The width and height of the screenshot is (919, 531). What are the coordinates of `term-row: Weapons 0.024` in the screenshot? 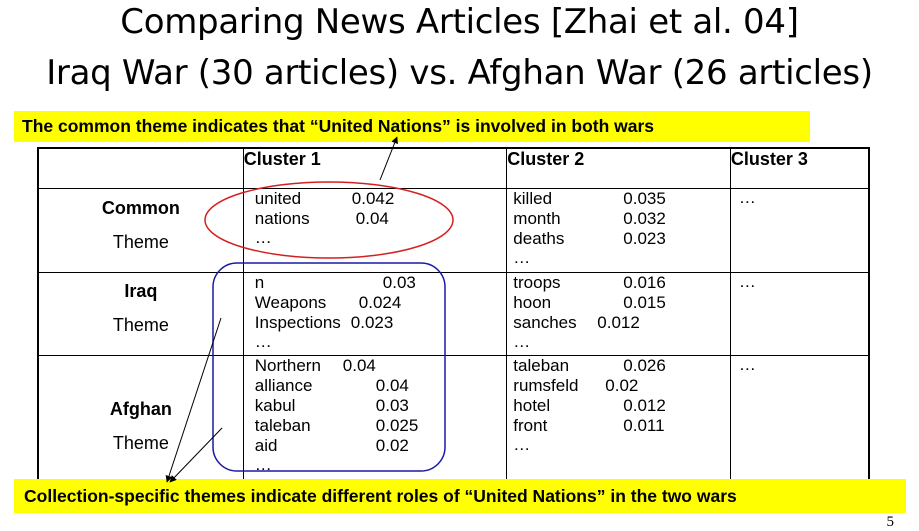 It's located at (328, 302).